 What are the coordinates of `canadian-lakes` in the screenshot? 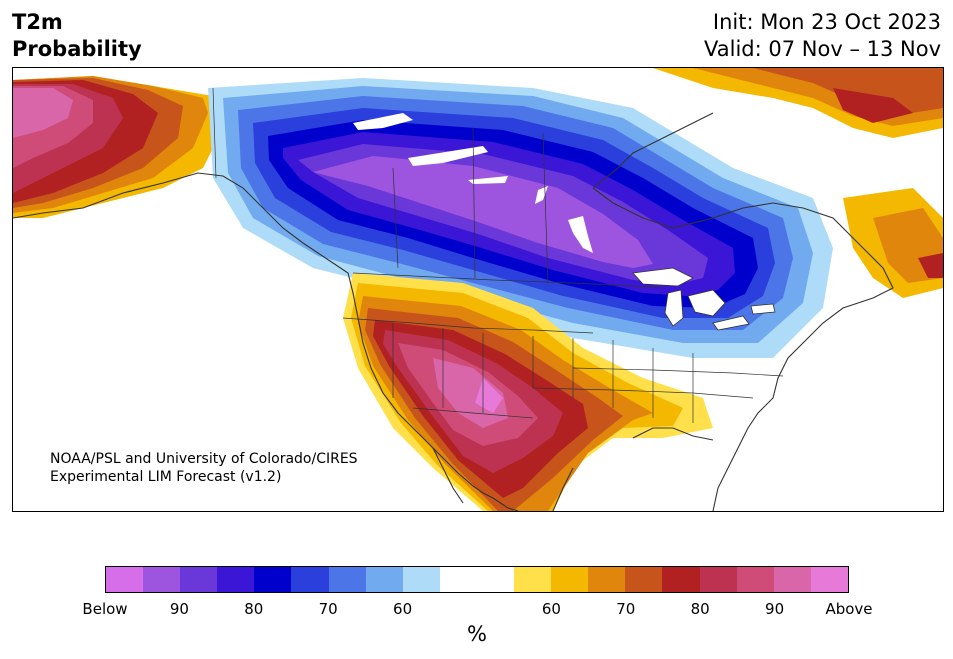 It's located at (514, 197).